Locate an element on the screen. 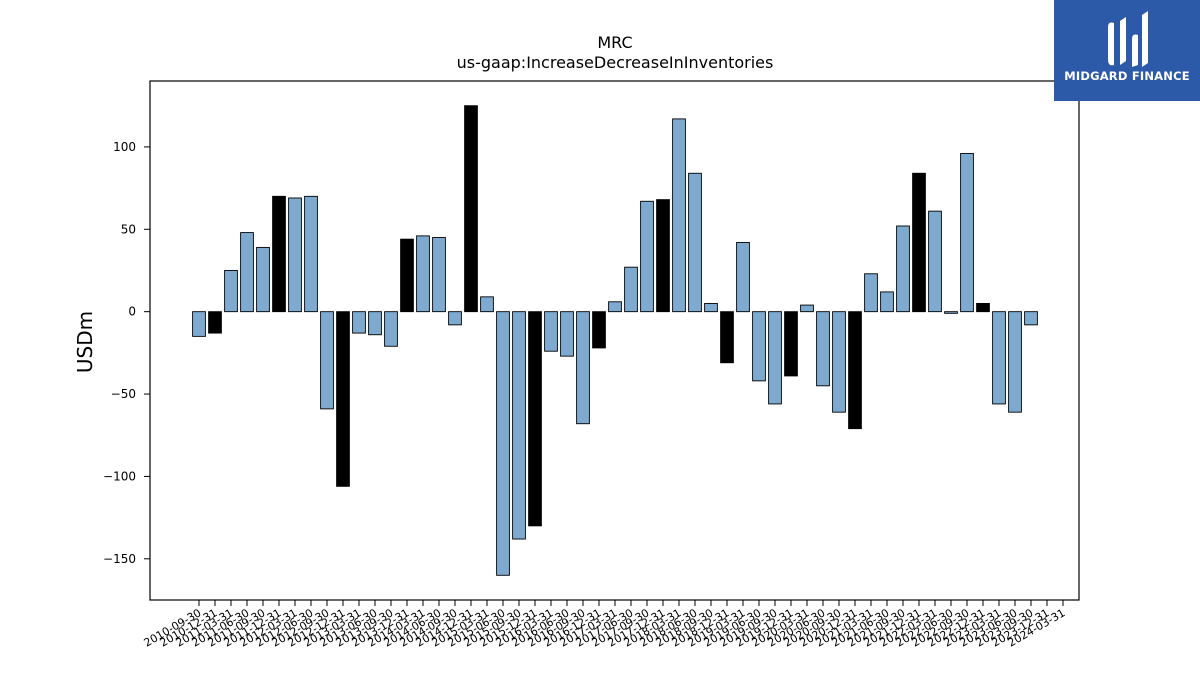 The image size is (1200, 675). y-tick-label: 50 is located at coordinates (128, 229).